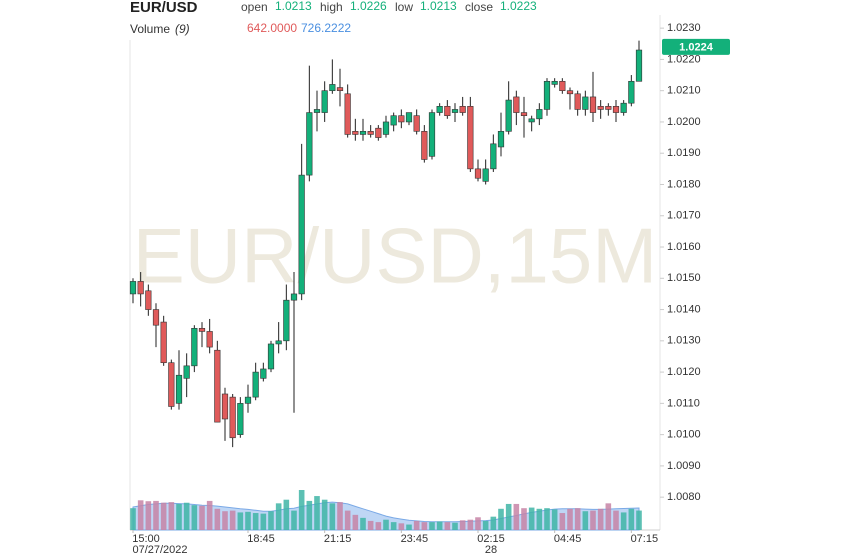  Describe the element at coordinates (684, 184) in the screenshot. I see `y-tick-label: 1.0180` at that location.